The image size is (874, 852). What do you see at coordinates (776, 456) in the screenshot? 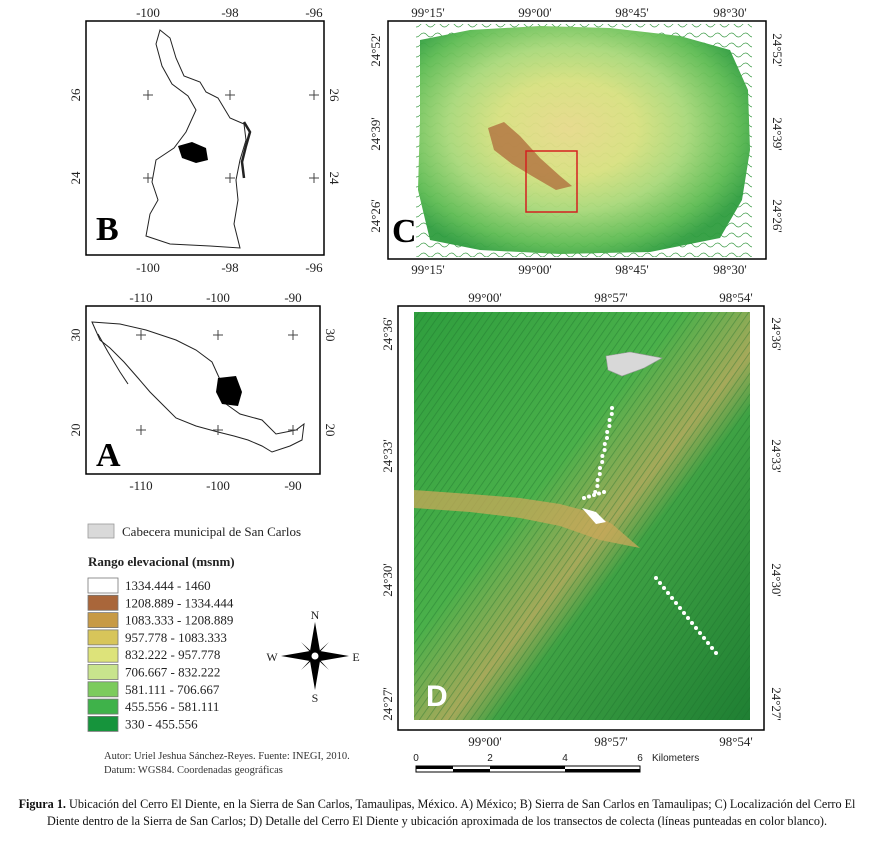
I see `d-right-tick: 24°33'` at bounding box center [776, 456].